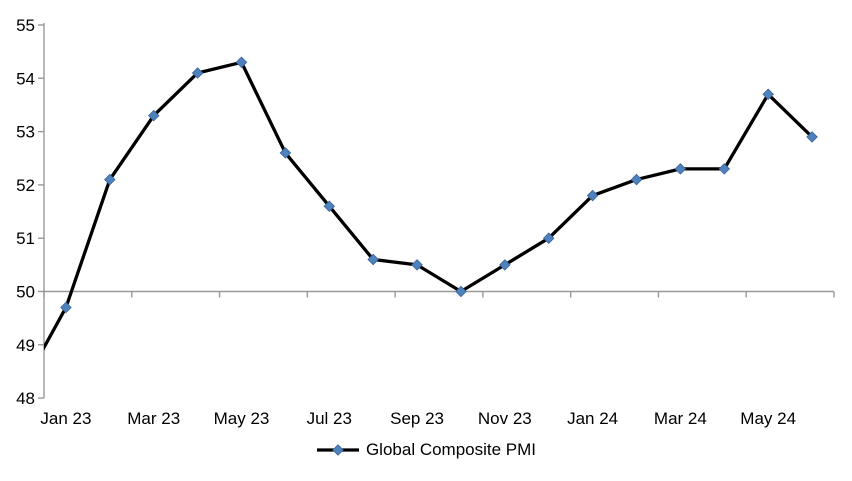  What do you see at coordinates (25, 398) in the screenshot?
I see `y-axis-tick-label: 48` at bounding box center [25, 398].